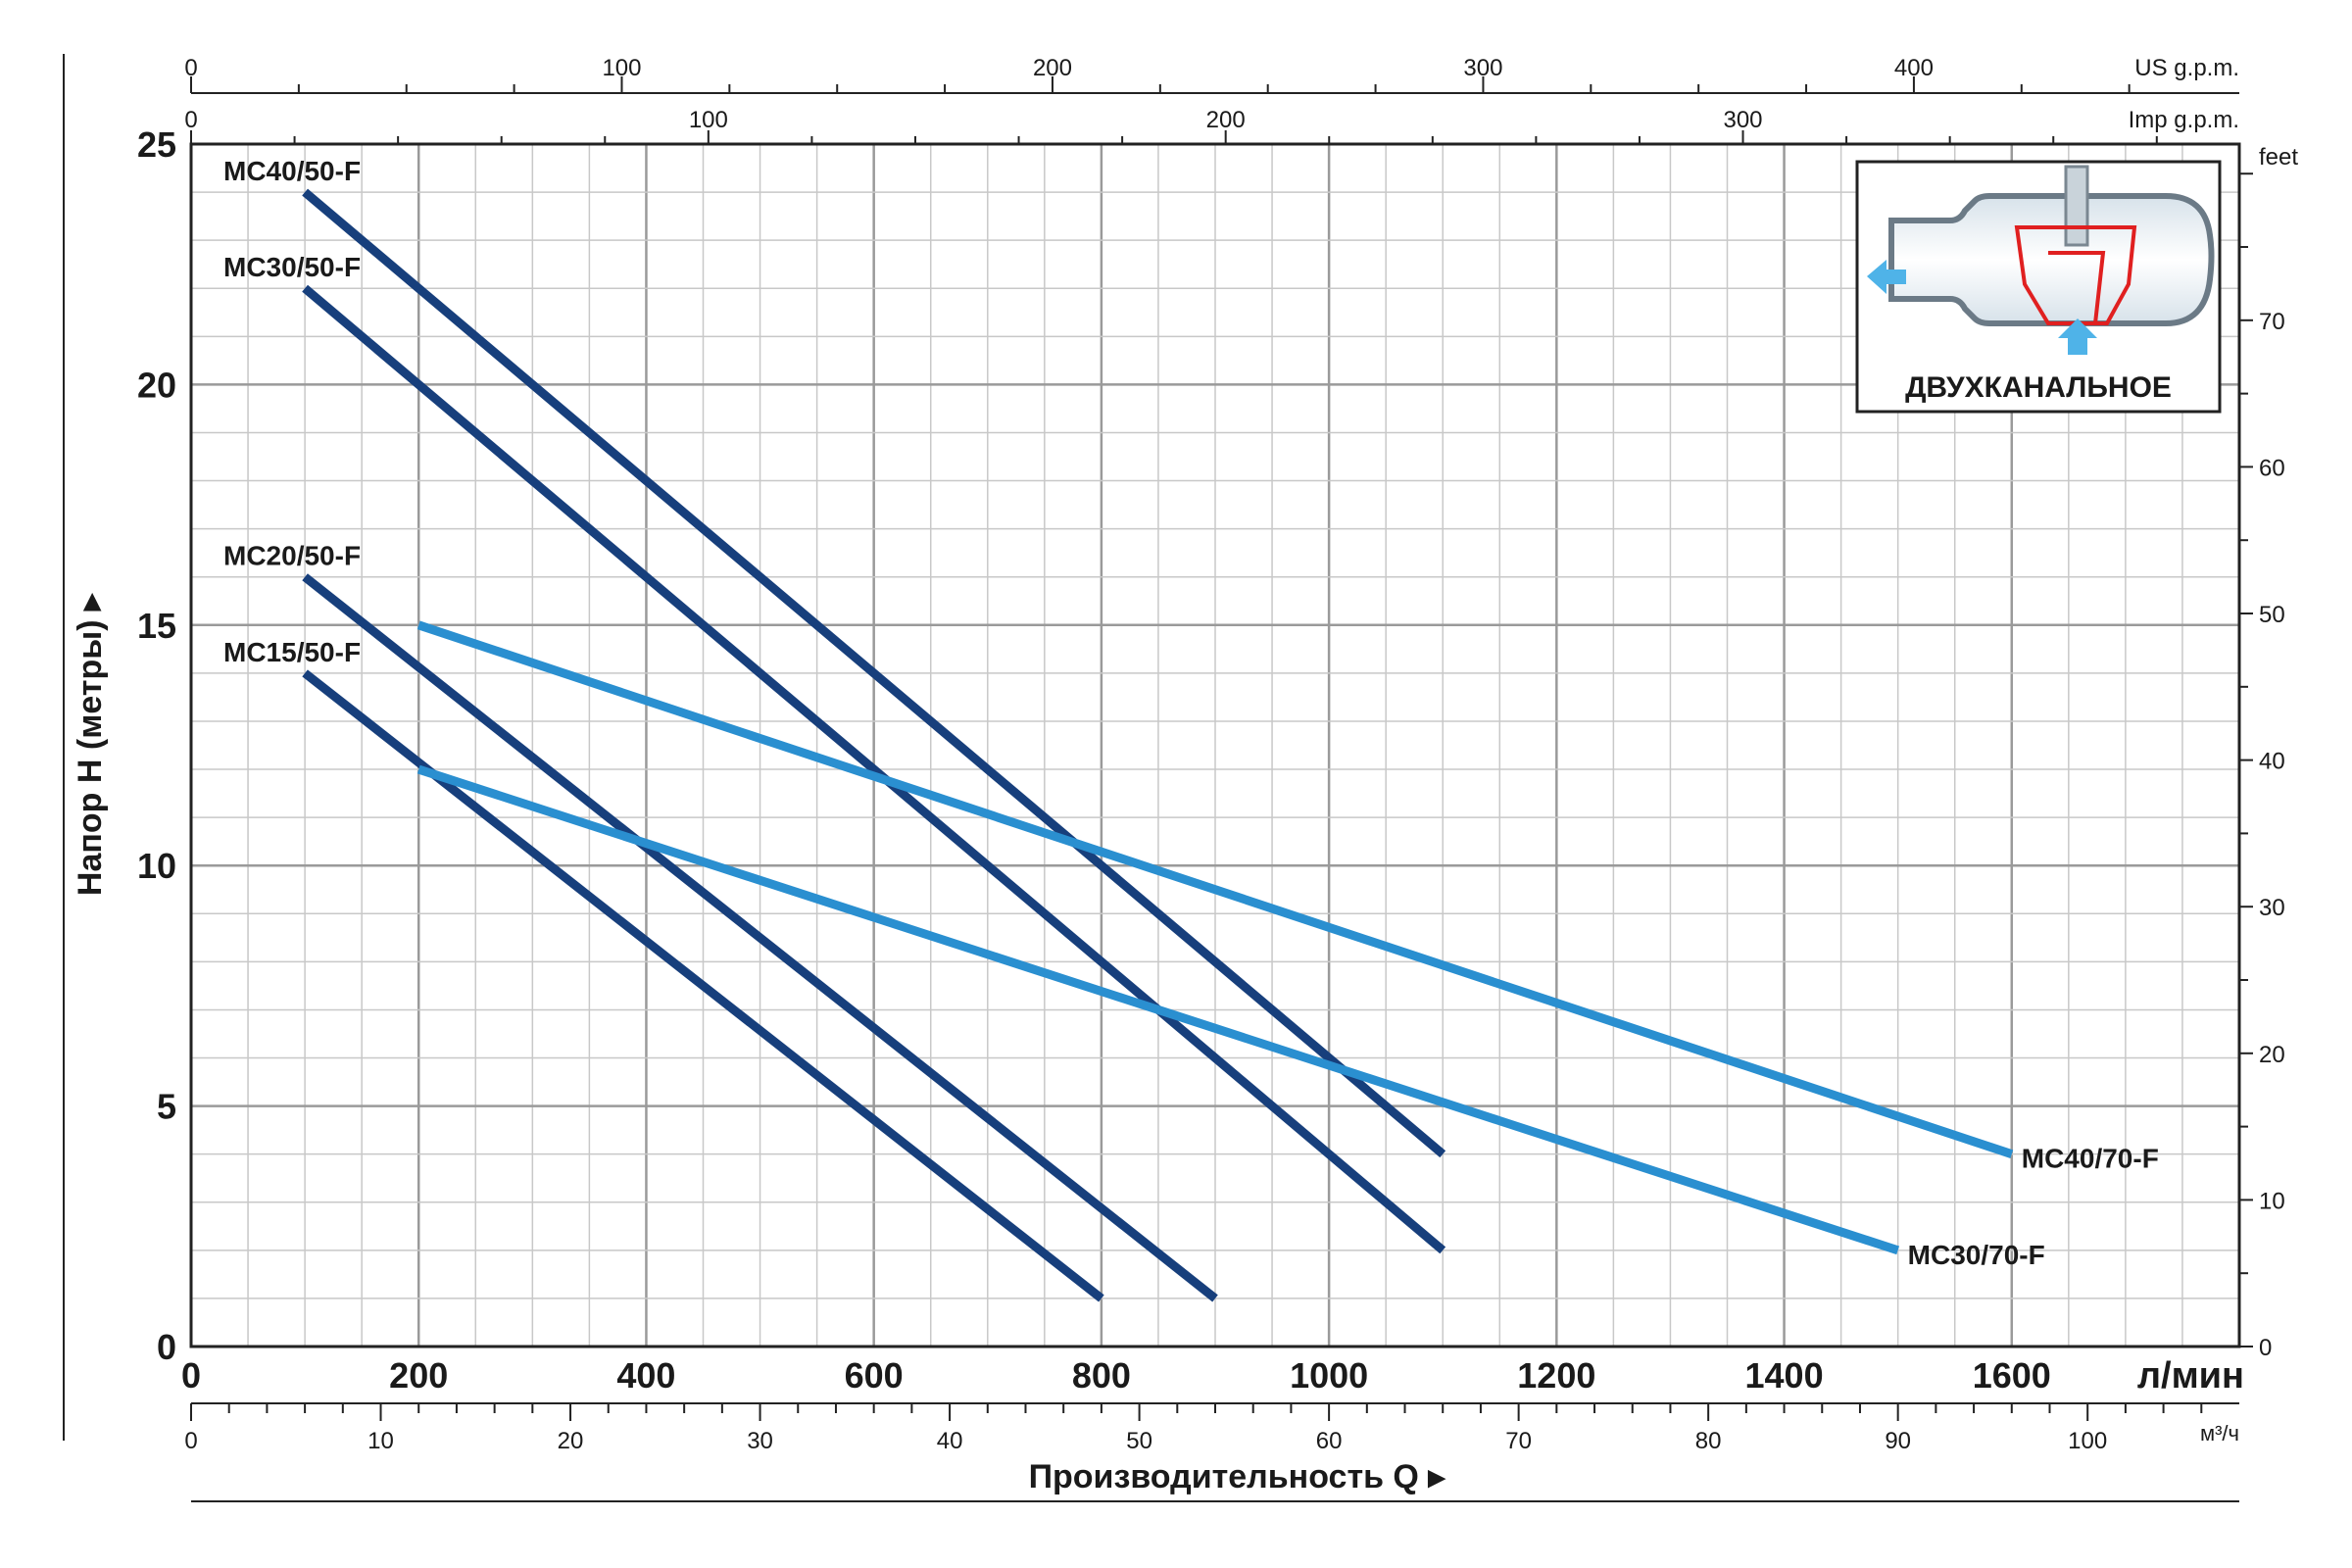 The width and height of the screenshot is (2352, 1568). What do you see at coordinates (1784, 1375) in the screenshot?
I see `x-tick-label: 1400` at bounding box center [1784, 1375].